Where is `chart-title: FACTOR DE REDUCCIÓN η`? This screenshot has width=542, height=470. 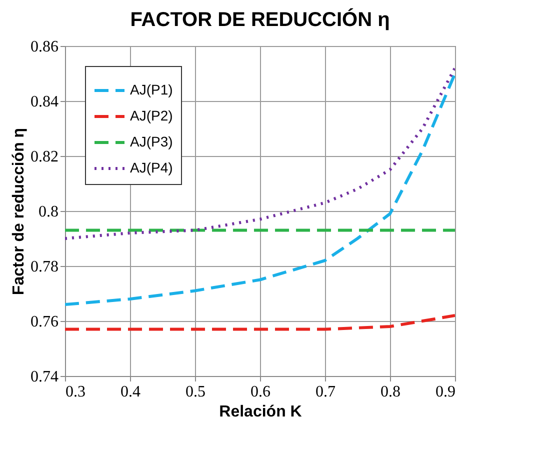
chart-title: FACTOR DE REDUCCIÓN η is located at coordinates (260, 19).